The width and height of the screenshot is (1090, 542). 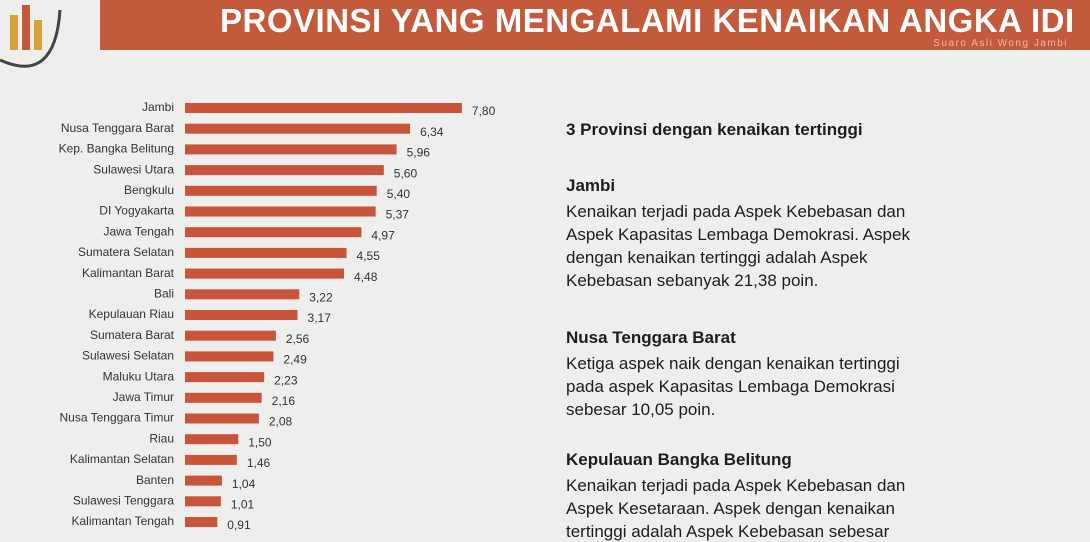 I want to click on category-label: Sumatera Selatan, so click(x=126, y=252).